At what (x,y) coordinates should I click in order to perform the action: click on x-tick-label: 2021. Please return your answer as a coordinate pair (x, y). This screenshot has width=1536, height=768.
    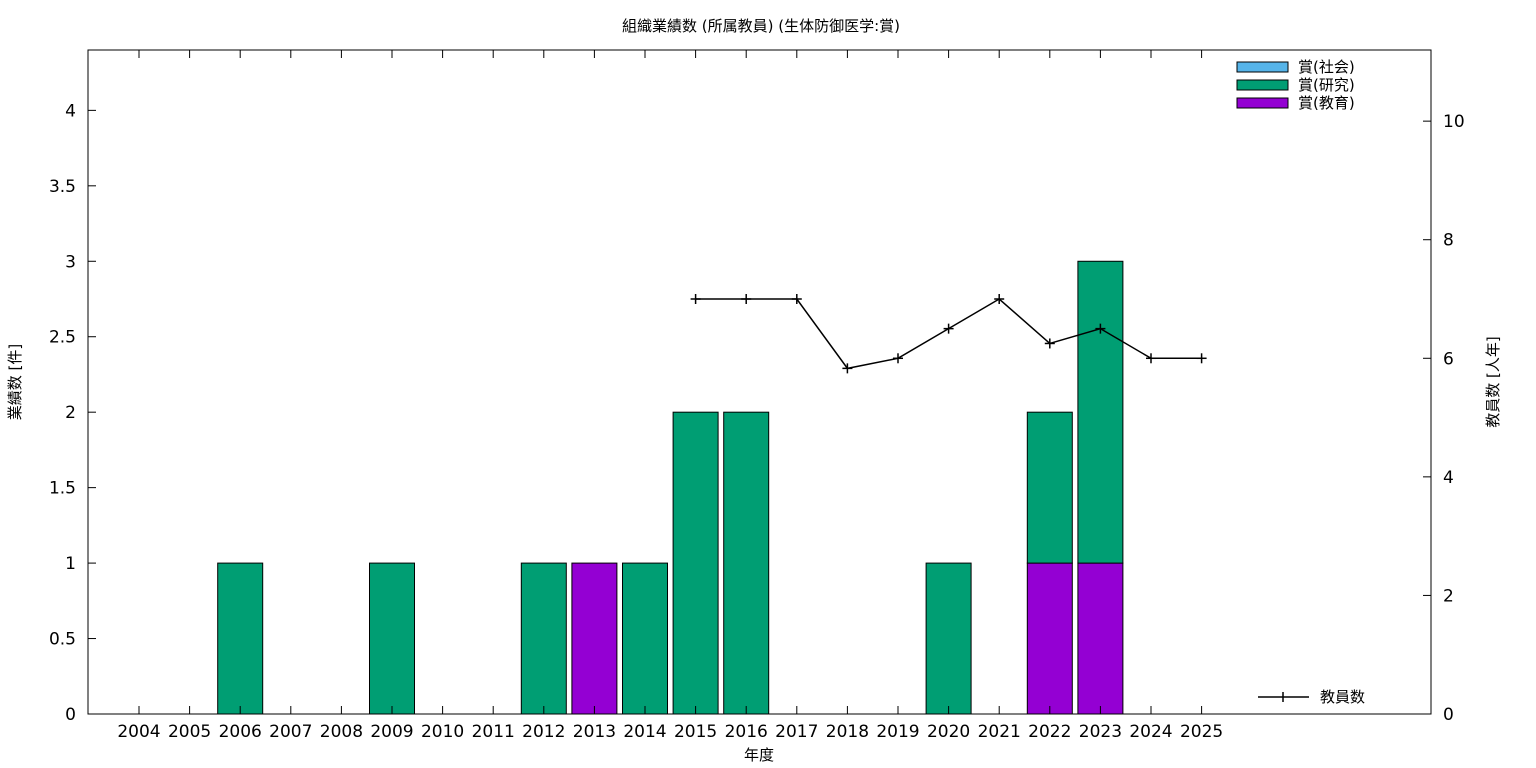
    Looking at the image, I should click on (999, 732).